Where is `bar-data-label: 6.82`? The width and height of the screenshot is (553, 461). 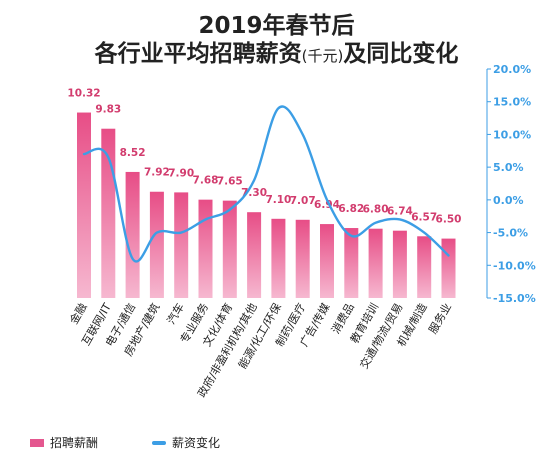
bar-data-label: 6.82 is located at coordinates (351, 209).